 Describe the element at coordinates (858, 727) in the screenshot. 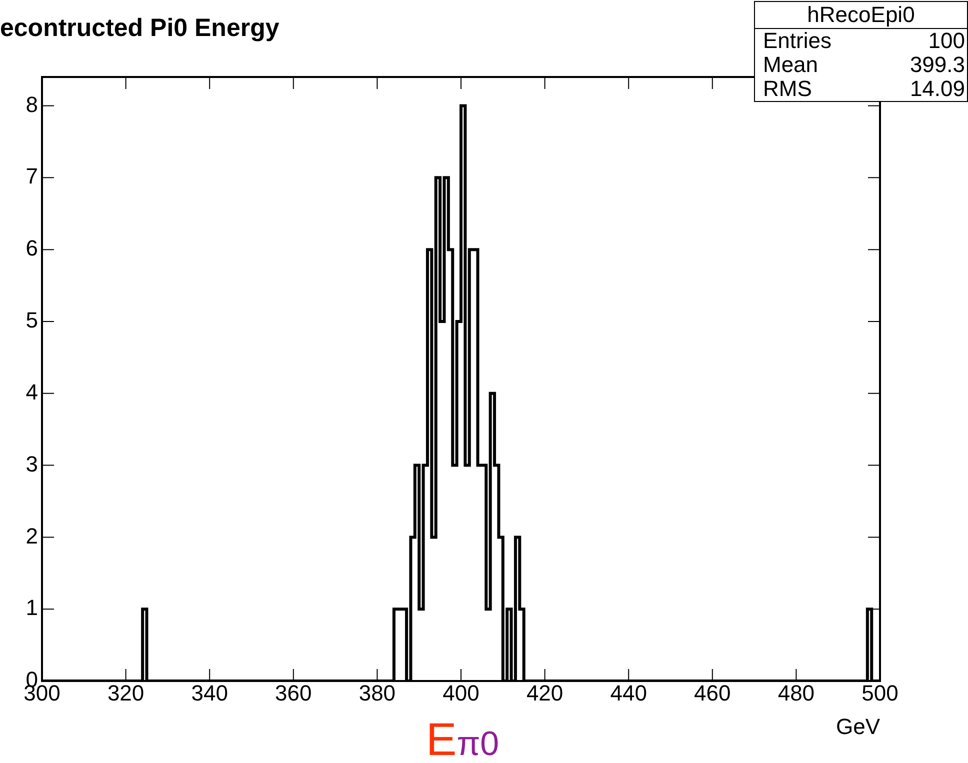

I see `x-axis-title: GeV` at that location.